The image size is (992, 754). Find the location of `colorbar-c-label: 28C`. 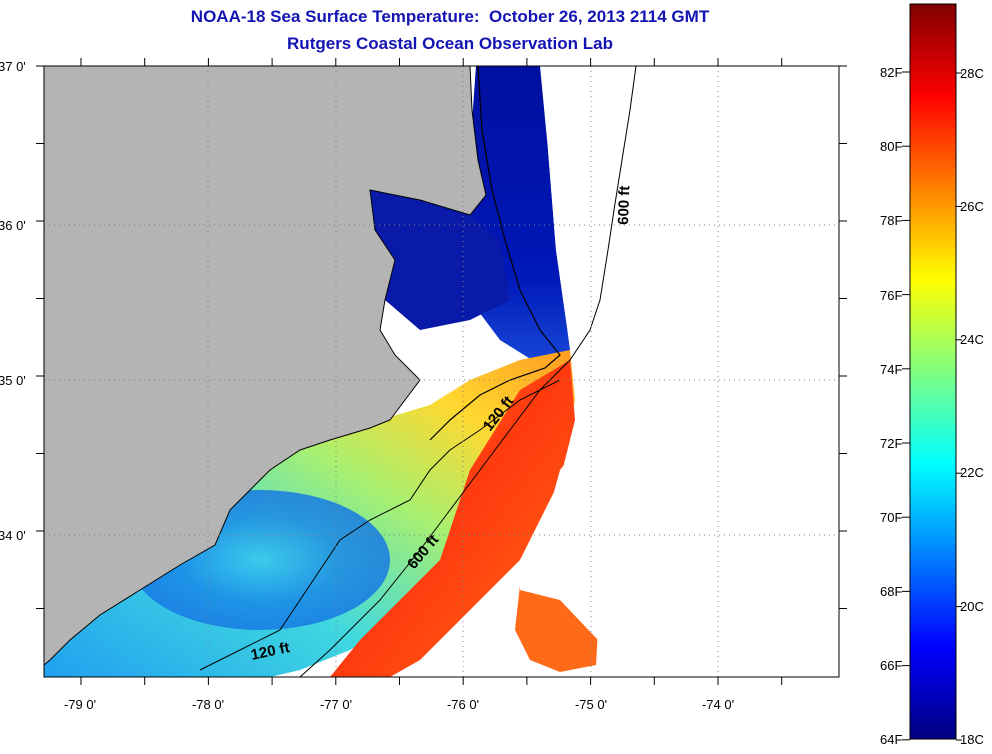

colorbar-c-label: 28C is located at coordinates (972, 73).